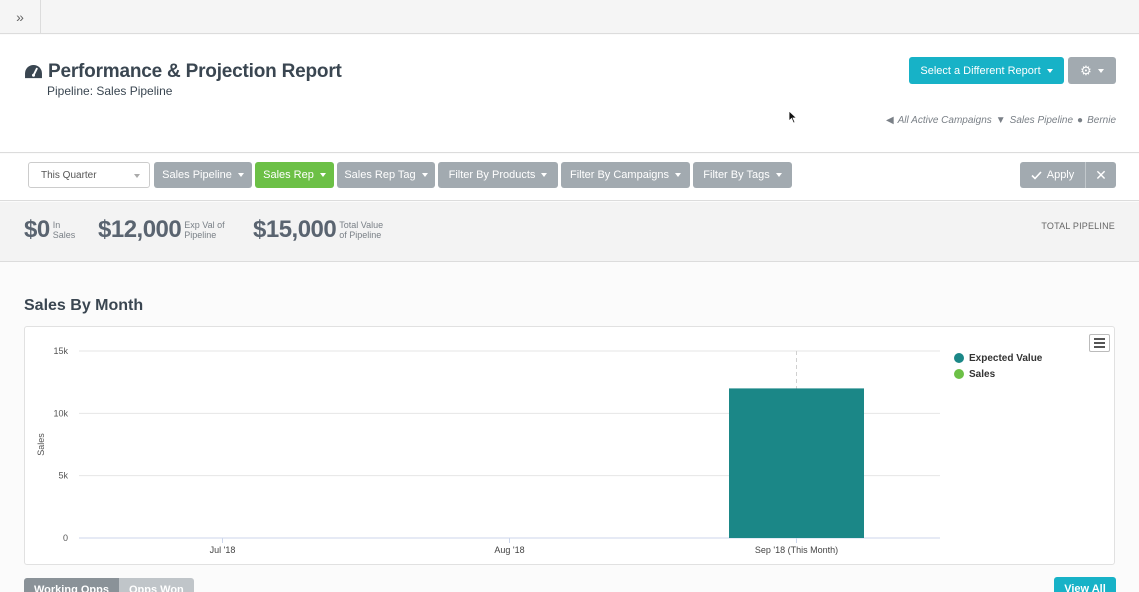 Image resolution: width=1139 pixels, height=592 pixels. What do you see at coordinates (1036, 175) in the screenshot?
I see `check-icon` at bounding box center [1036, 175].